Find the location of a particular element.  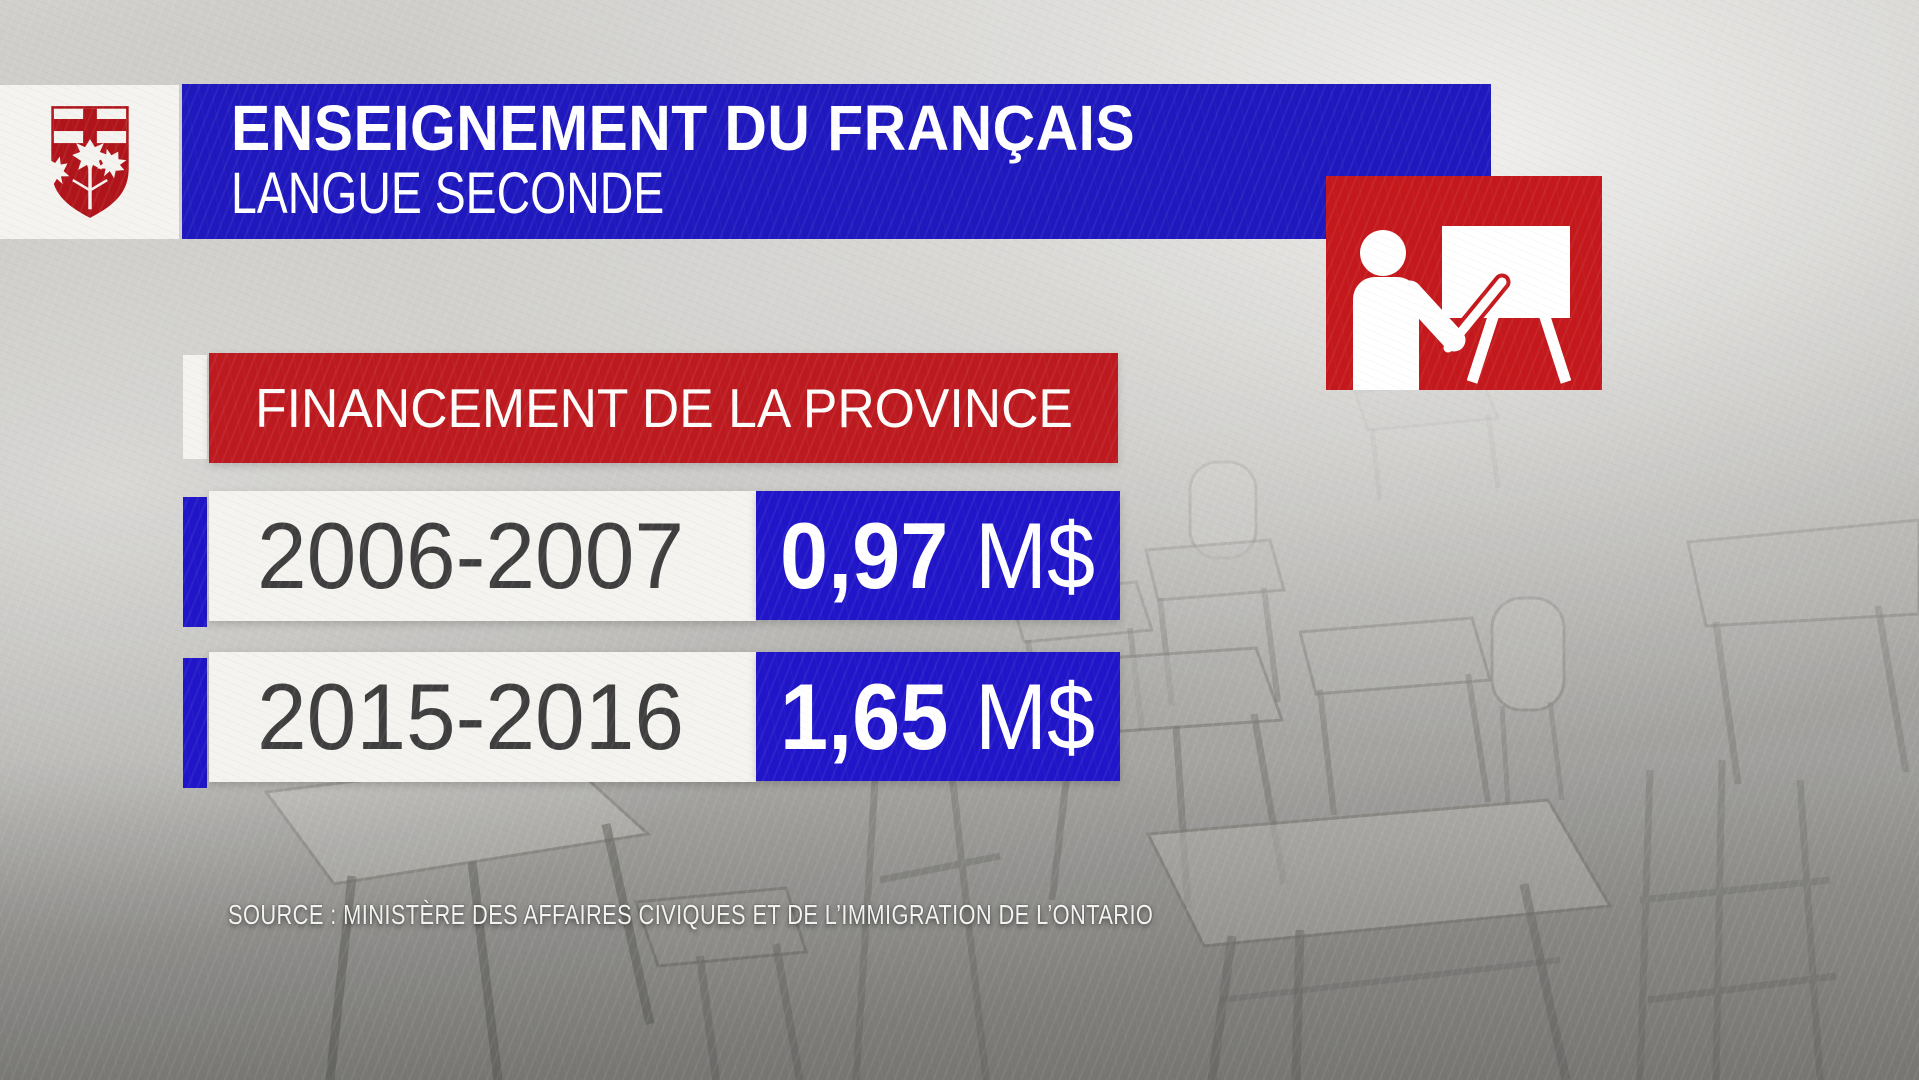

teacher-icon-card is located at coordinates (1464, 283).